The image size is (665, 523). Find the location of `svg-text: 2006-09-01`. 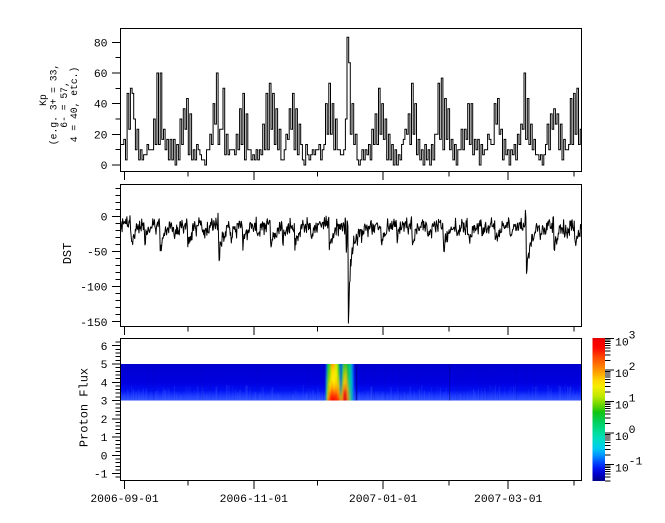

svg-text: 2006-09-01 is located at coordinates (124, 500).